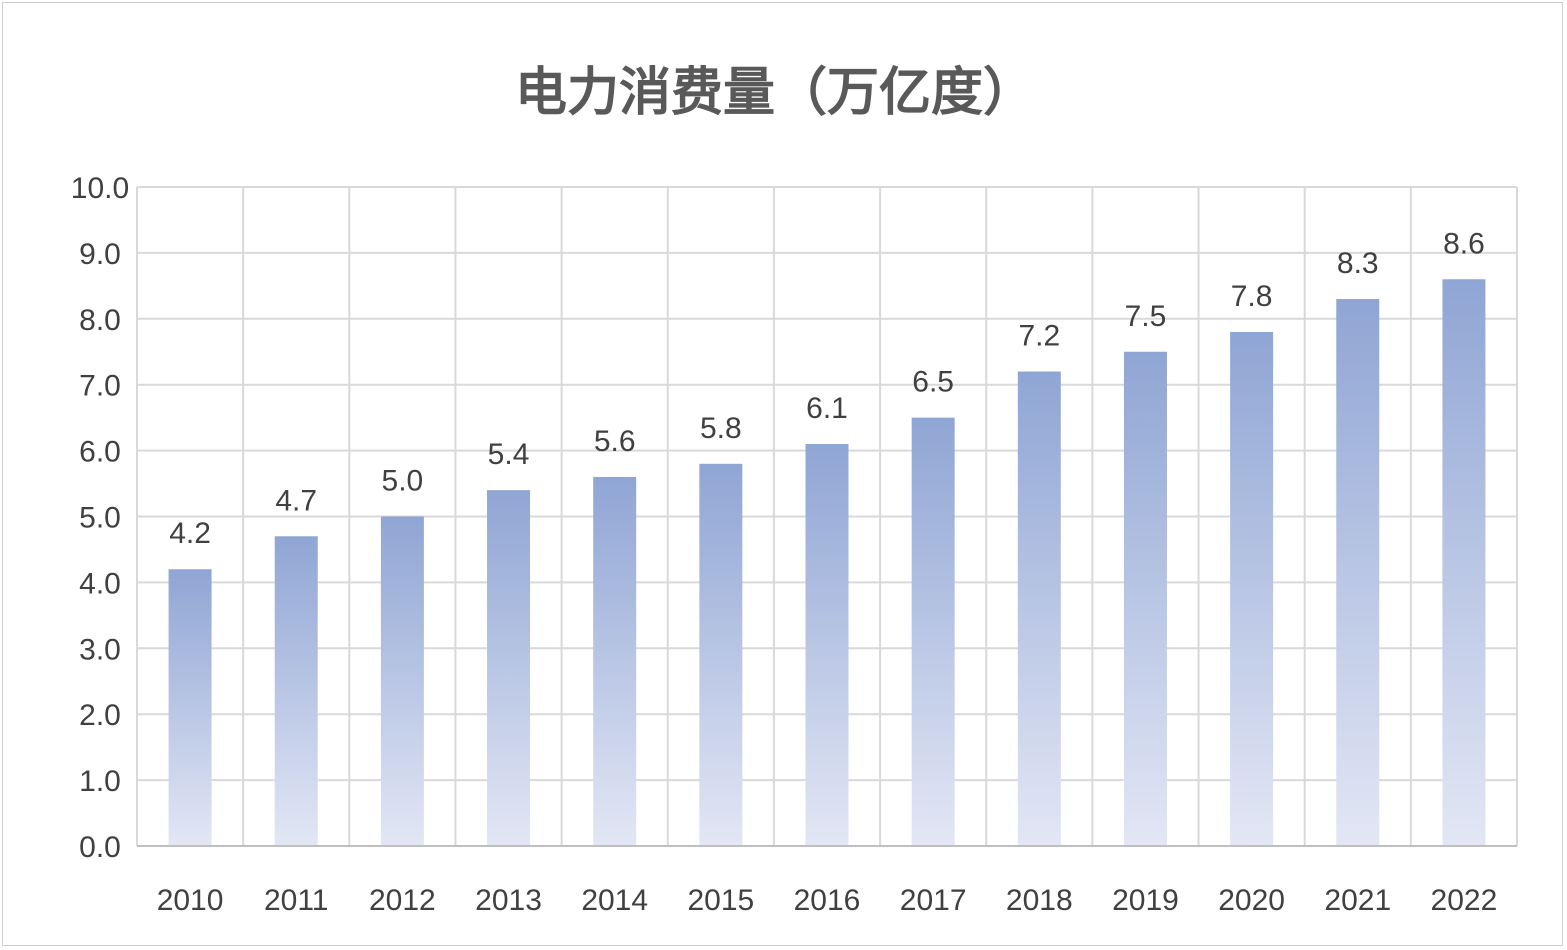 This screenshot has height=950, width=1567. I want to click on x-tick-label-2015: 2015, so click(720, 900).